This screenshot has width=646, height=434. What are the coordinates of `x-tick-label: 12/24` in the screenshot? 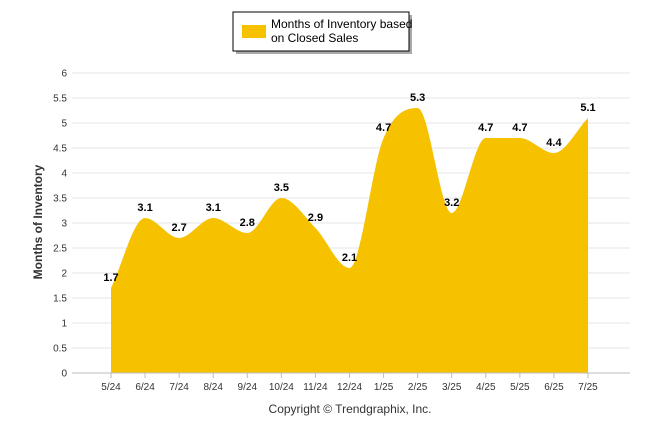 It's located at (349, 387).